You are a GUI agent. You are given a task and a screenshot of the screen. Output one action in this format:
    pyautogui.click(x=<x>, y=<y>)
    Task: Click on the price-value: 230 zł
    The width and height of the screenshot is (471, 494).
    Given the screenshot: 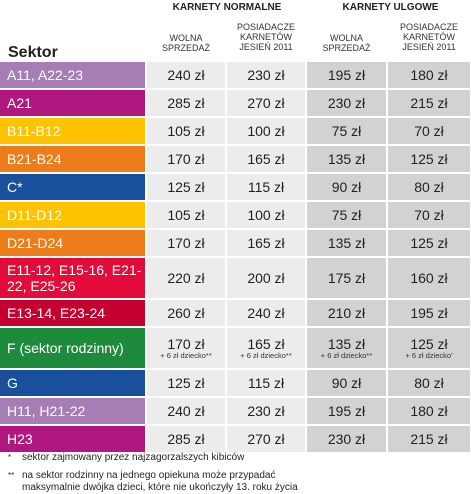 What is the action you would take?
    pyautogui.click(x=346, y=102)
    